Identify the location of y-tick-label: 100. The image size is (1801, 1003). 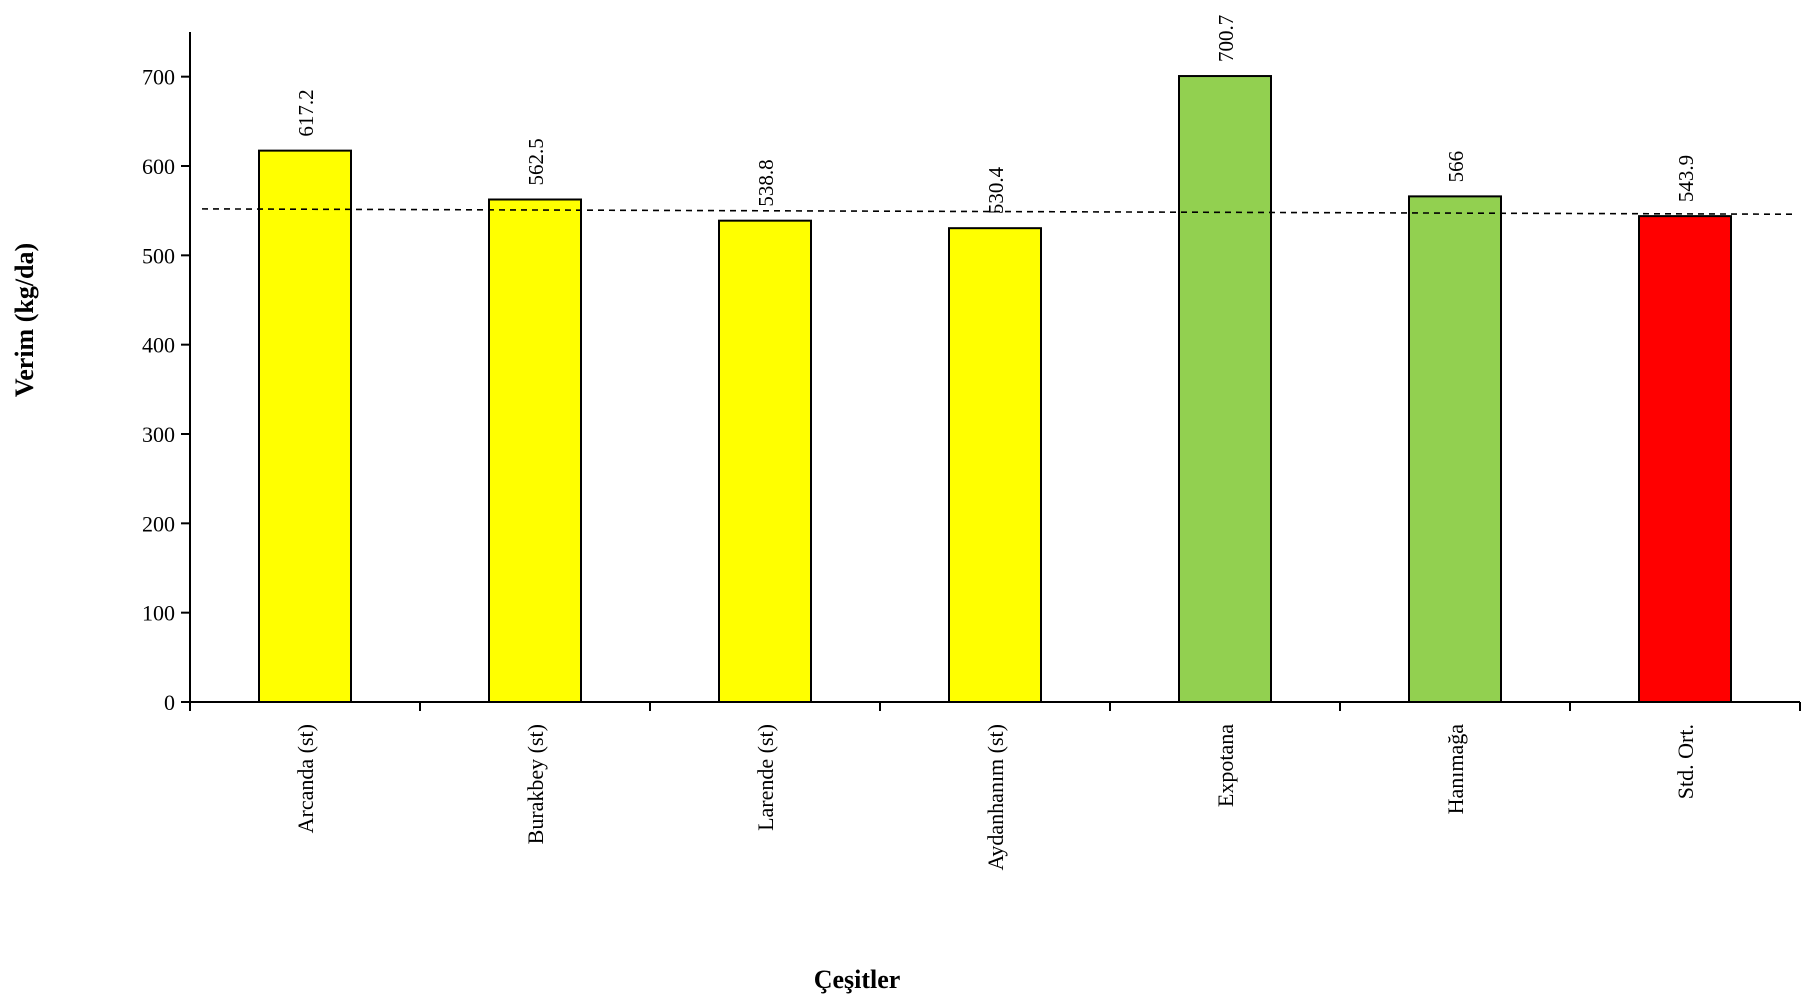
(158, 613).